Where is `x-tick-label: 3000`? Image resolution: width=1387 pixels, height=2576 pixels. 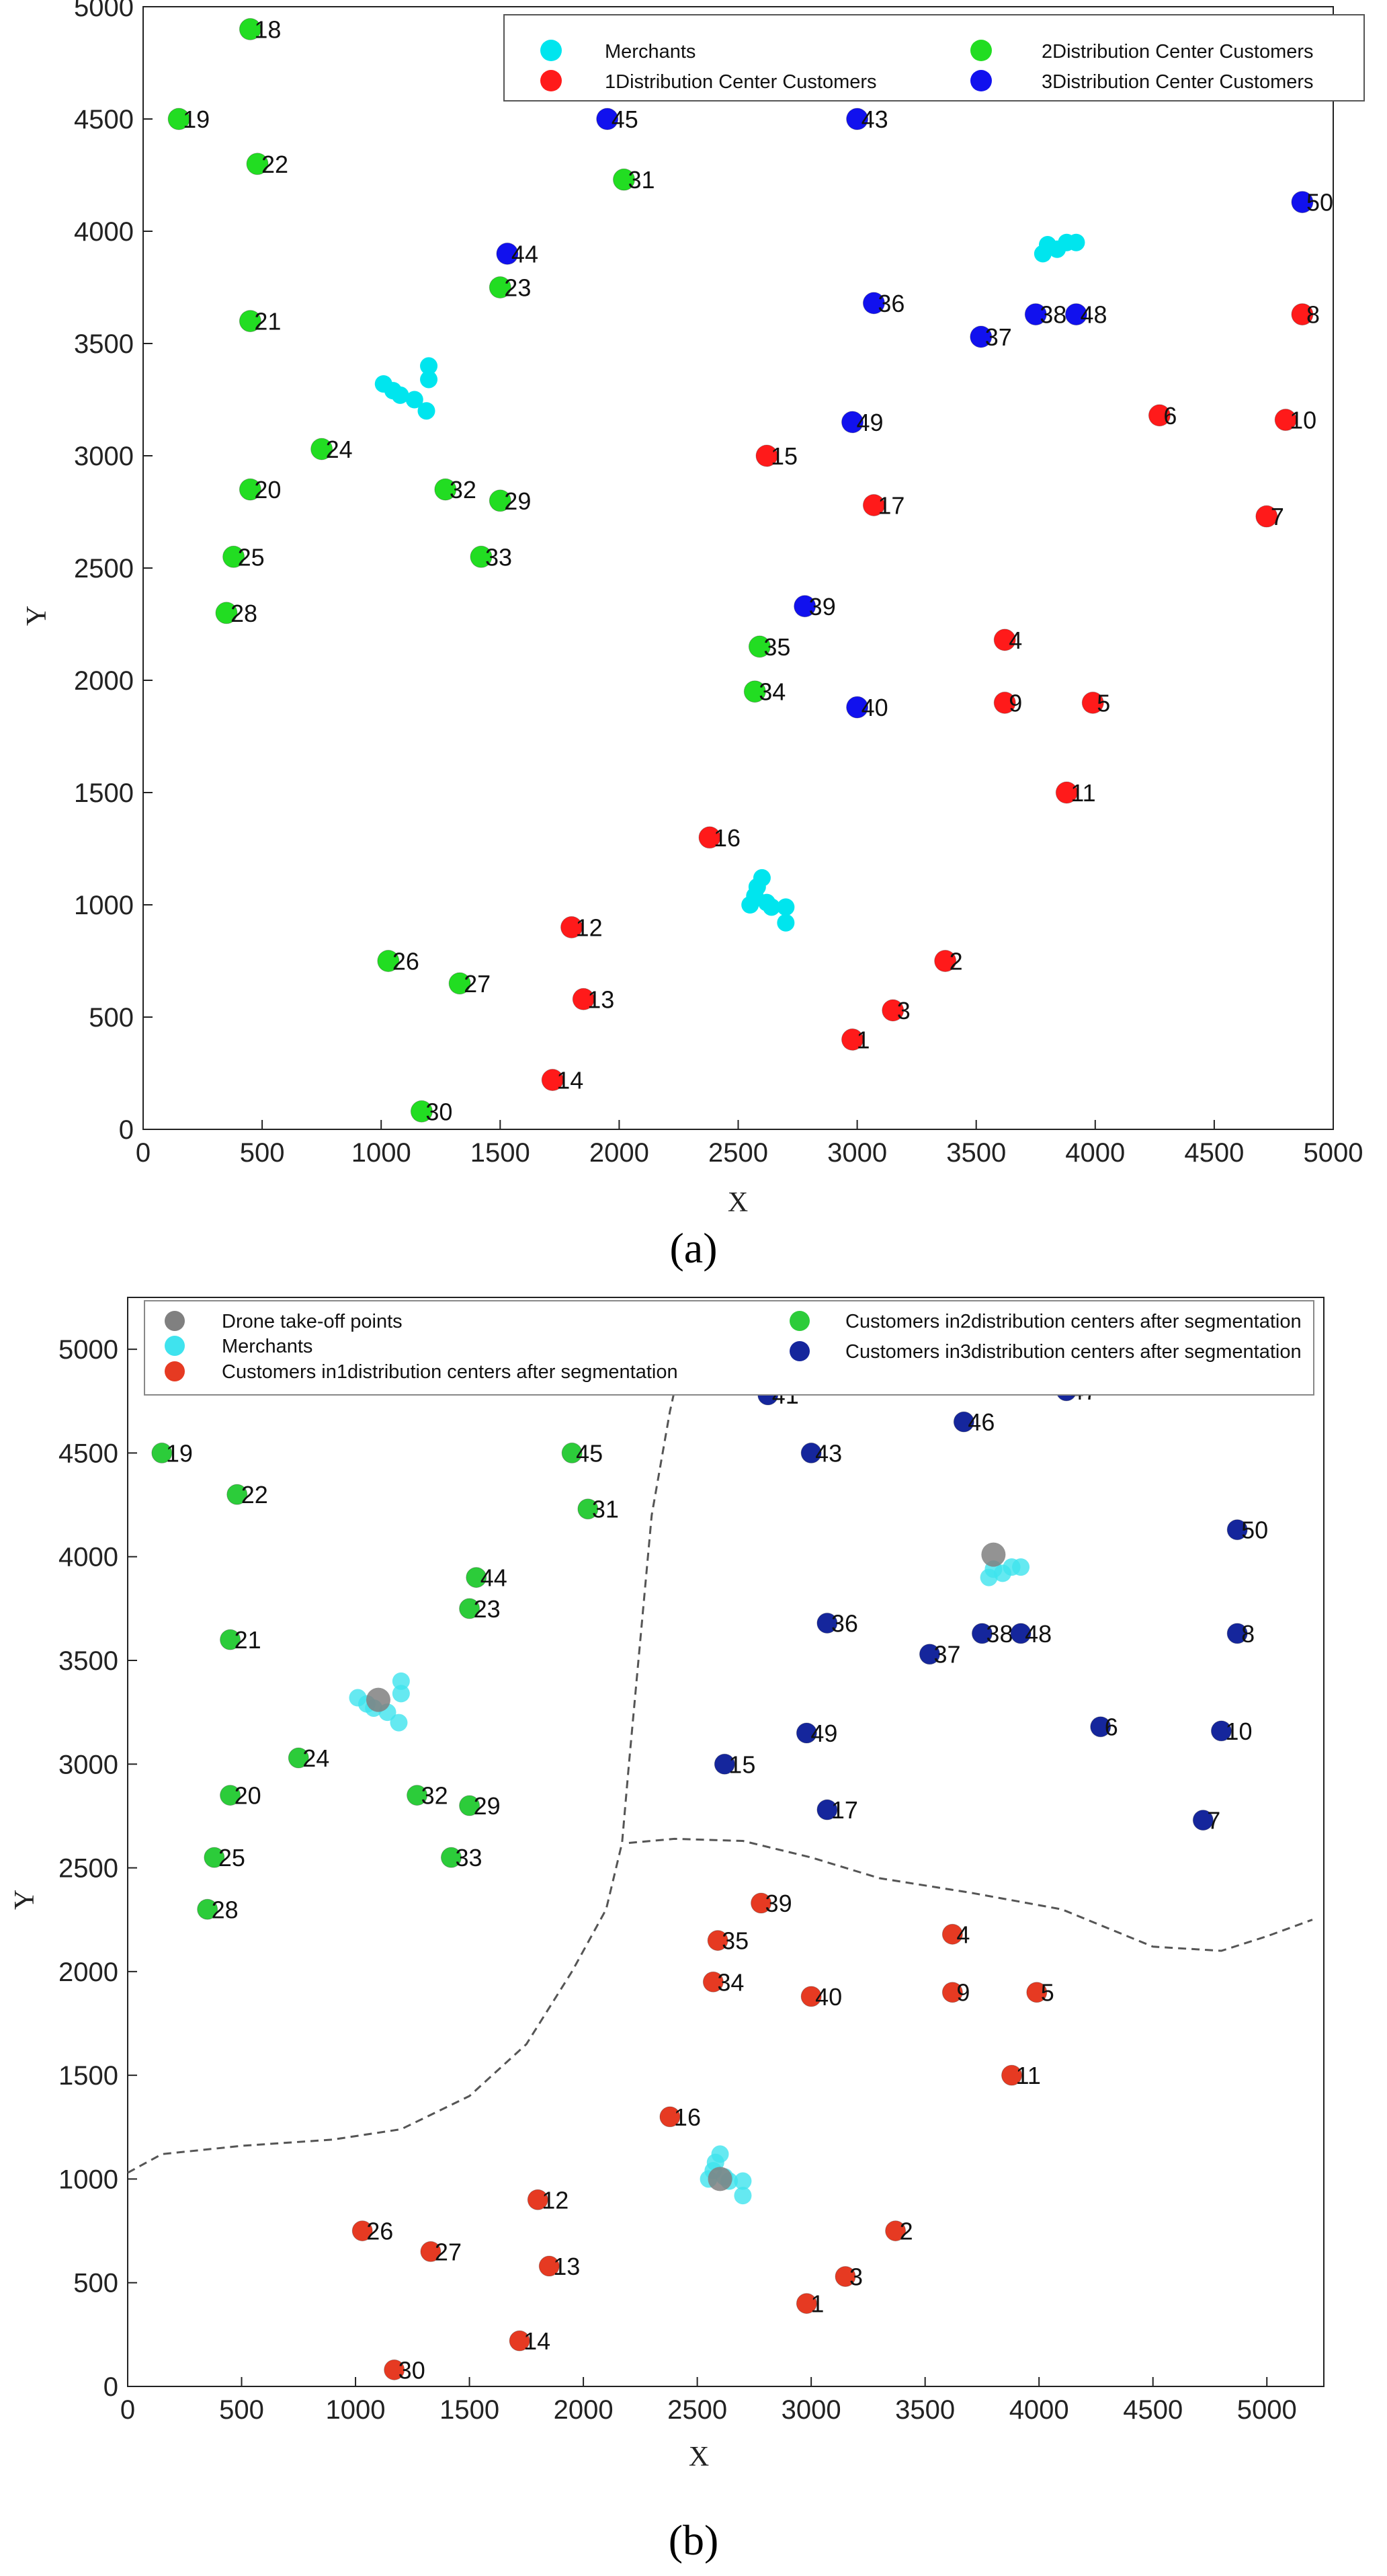
x-tick-label: 3000 is located at coordinates (811, 2410).